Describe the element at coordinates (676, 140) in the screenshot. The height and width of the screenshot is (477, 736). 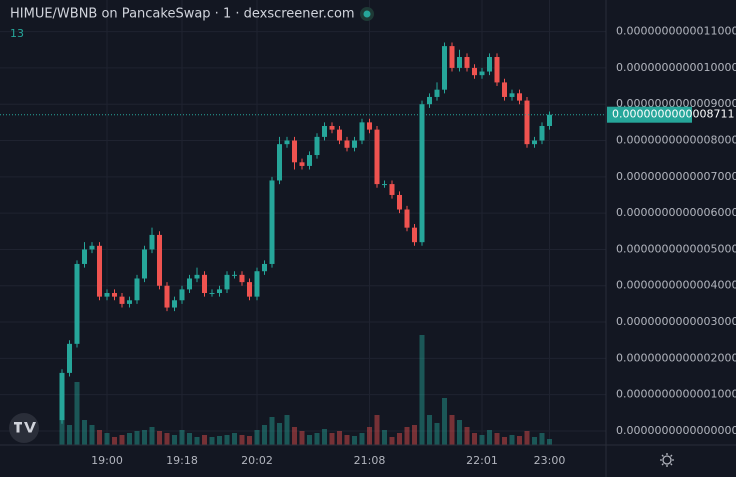
I see `y-tick-label: 0.0000000000008000` at that location.